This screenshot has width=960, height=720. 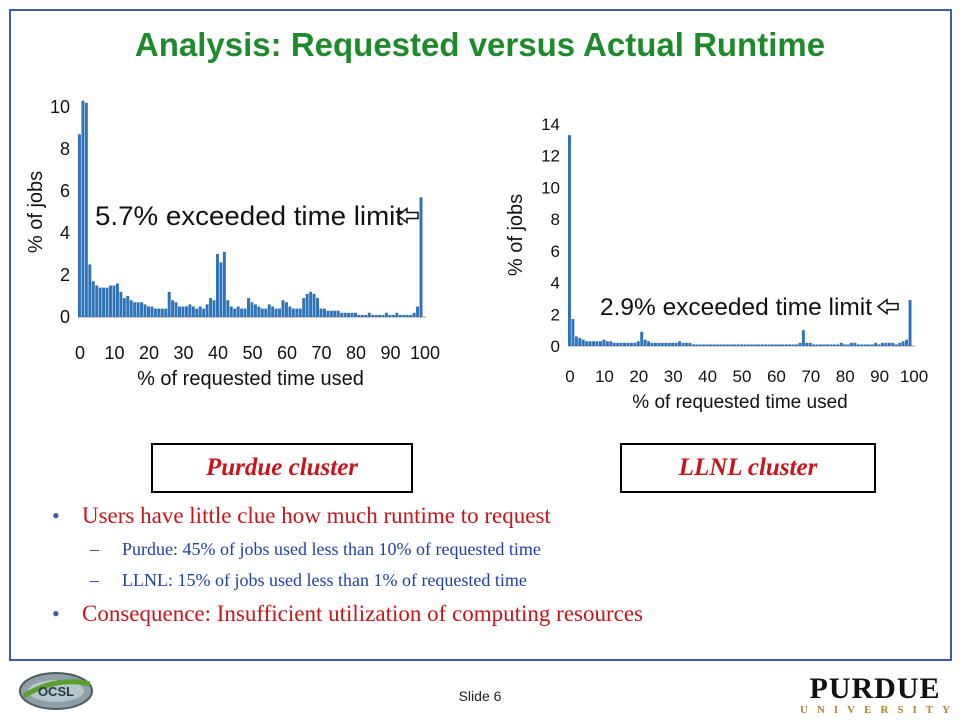 What do you see at coordinates (80, 353) in the screenshot?
I see `x-tick-label: 0` at bounding box center [80, 353].